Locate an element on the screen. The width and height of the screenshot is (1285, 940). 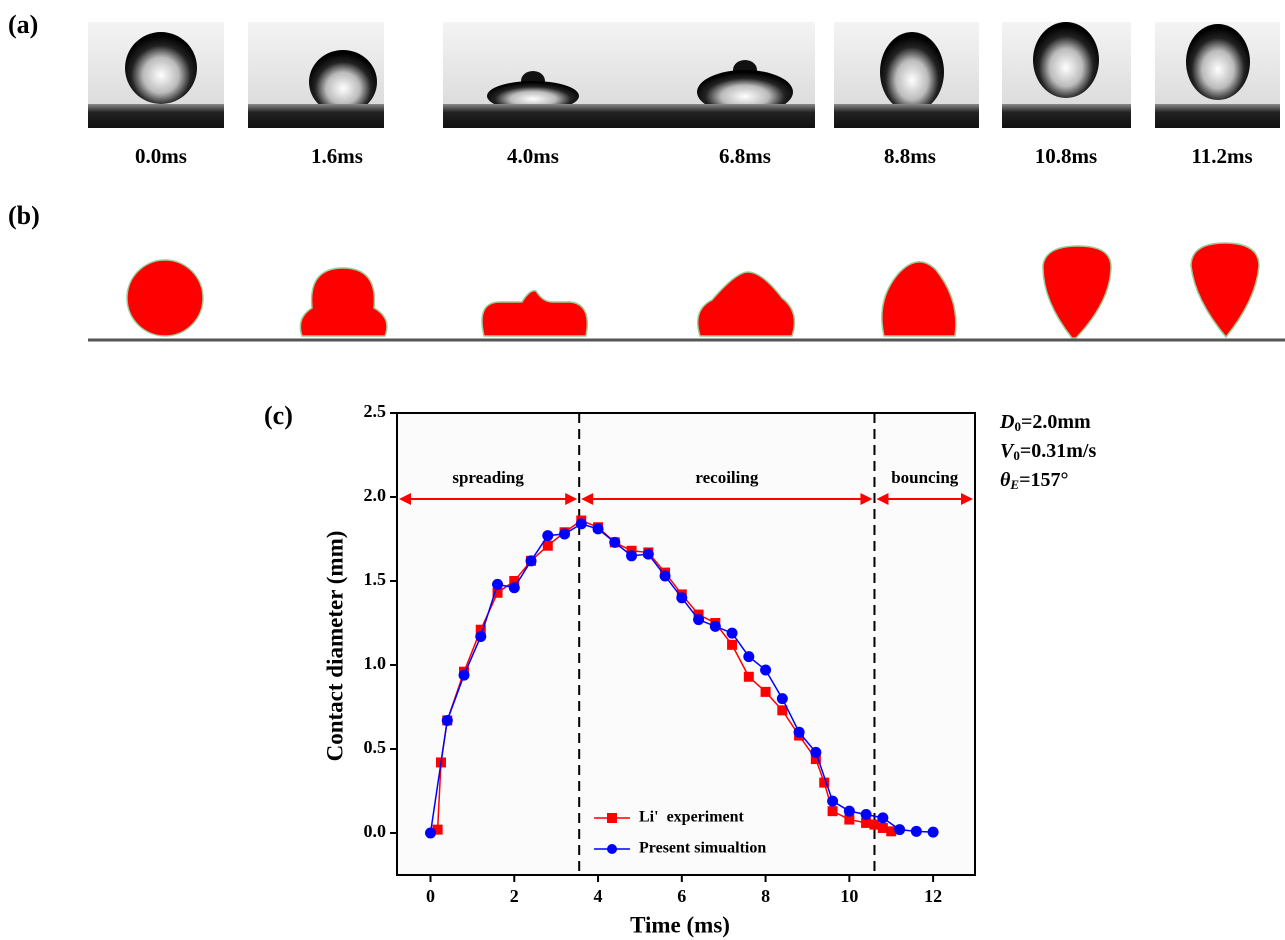
panel-label: (a) is located at coordinates (23, 24).